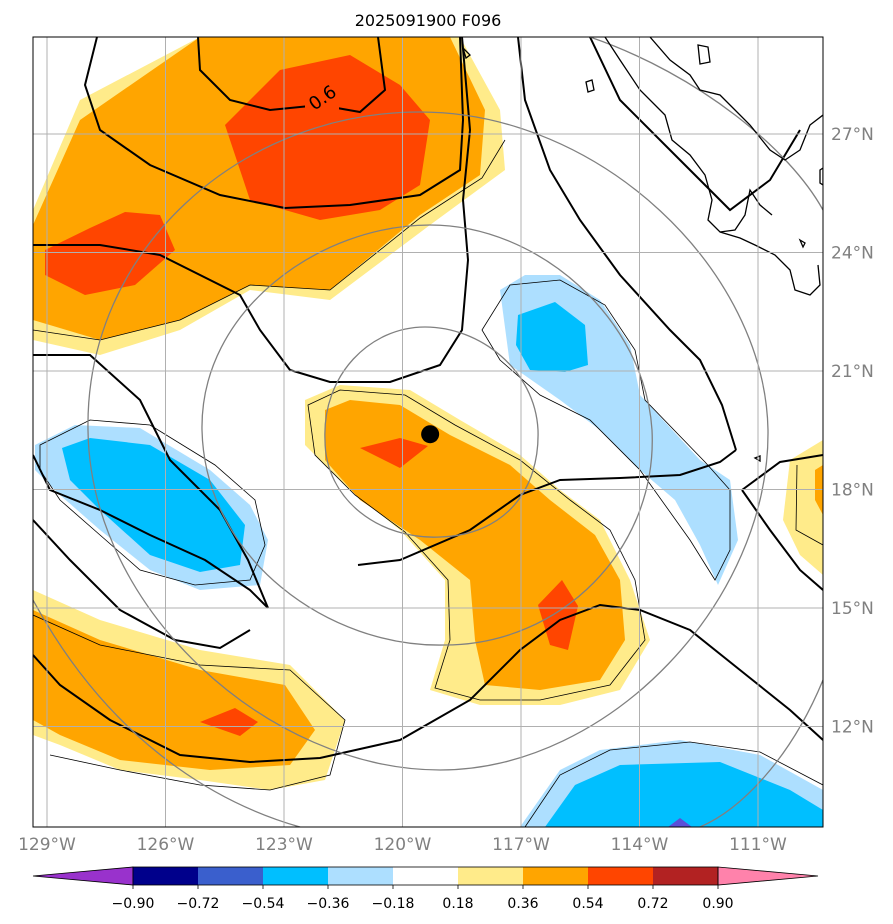 This screenshot has height=924, width=893. Describe the element at coordinates (166, 845) in the screenshot. I see `lon-tick-label: 126°W` at that location.